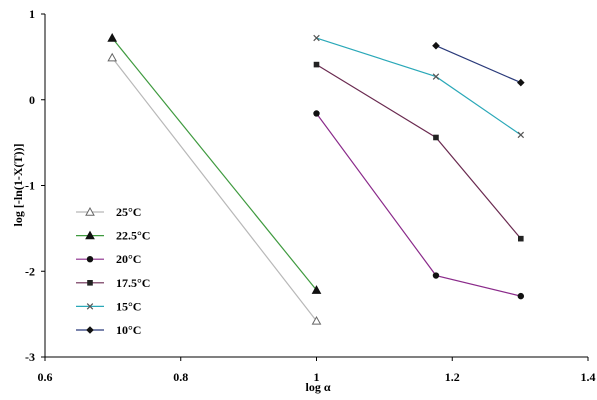 The height and width of the screenshot is (400, 597). I want to click on legend-item: 15°C, so click(108, 306).